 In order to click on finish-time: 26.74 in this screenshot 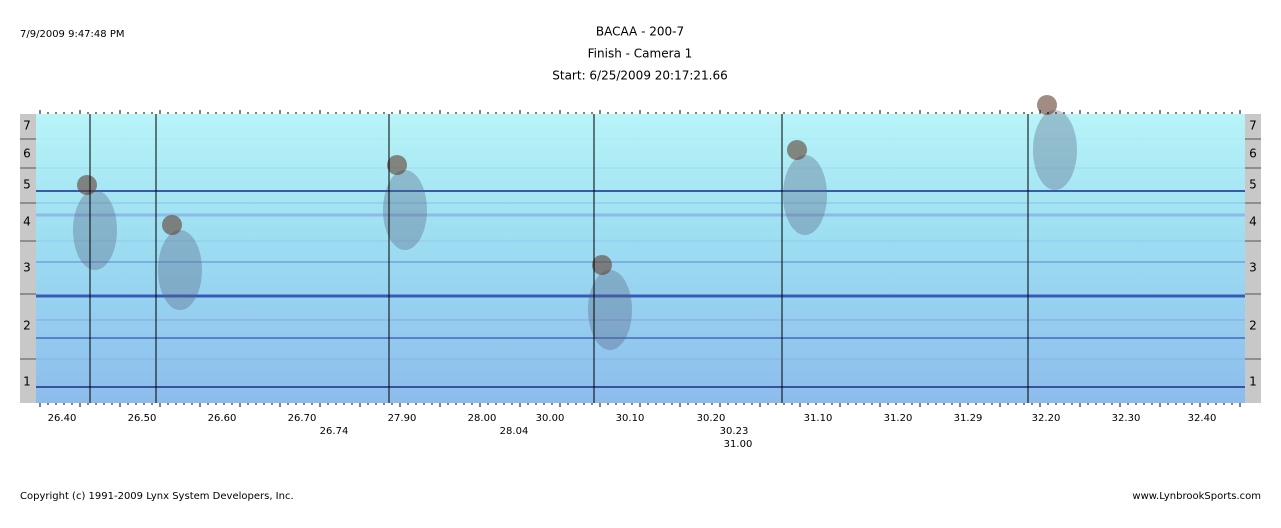, I will do `click(334, 431)`.